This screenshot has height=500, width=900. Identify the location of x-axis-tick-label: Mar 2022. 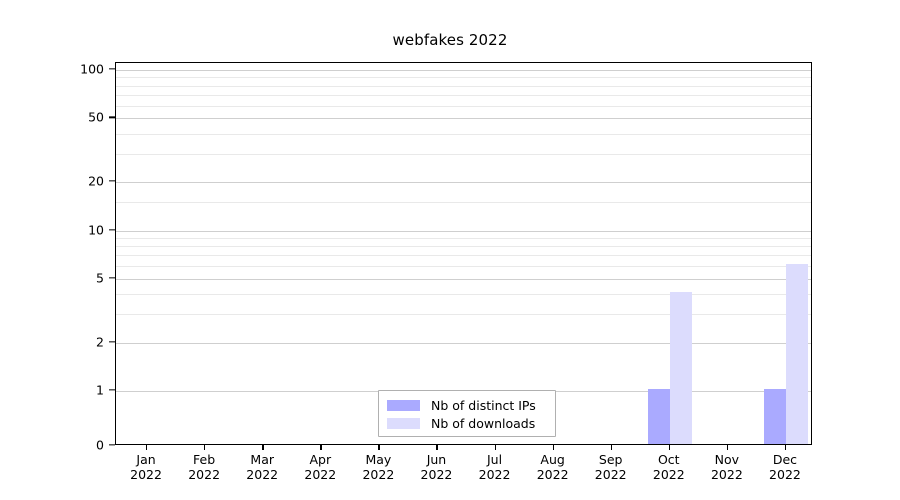
(262, 467).